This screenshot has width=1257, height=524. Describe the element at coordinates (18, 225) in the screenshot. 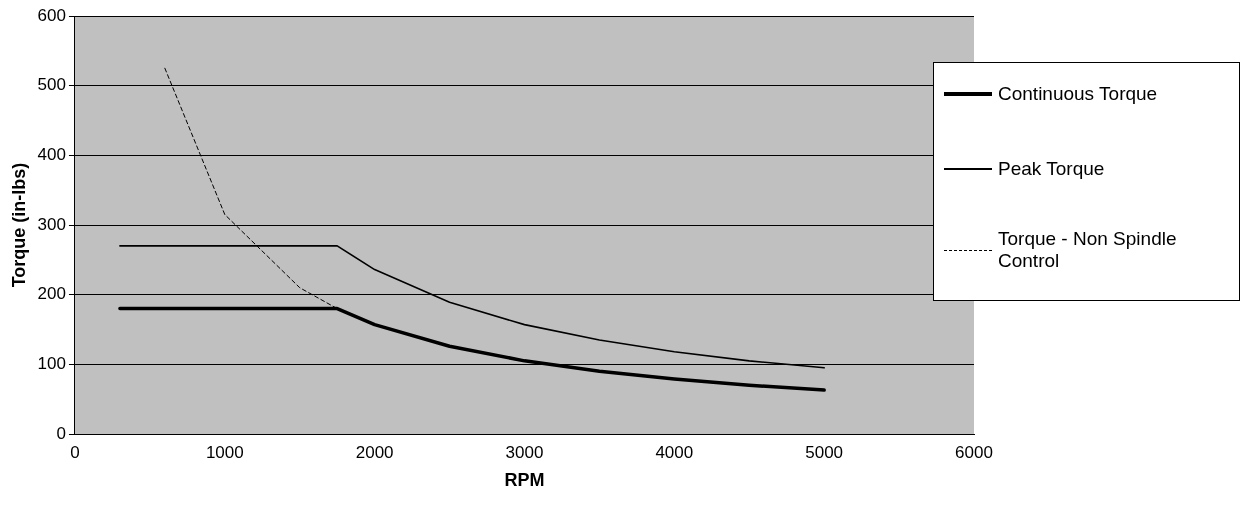

I see `y-axis-title: Torque (in-lbs)` at that location.